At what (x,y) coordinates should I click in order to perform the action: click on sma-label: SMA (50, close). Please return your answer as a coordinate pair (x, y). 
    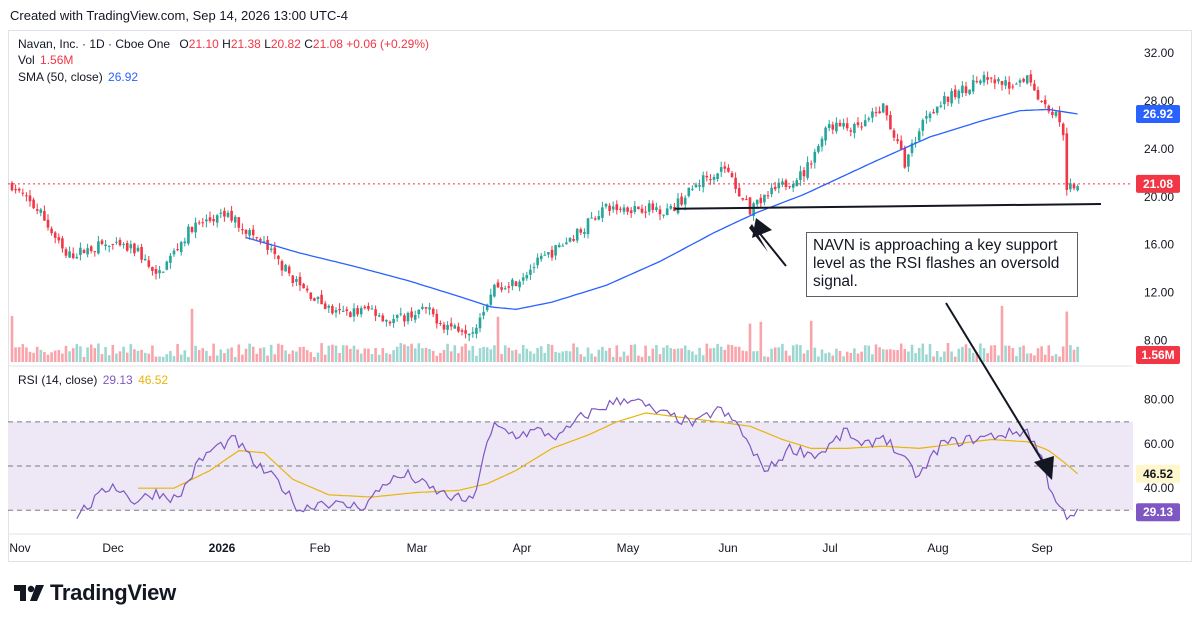
    Looking at the image, I should click on (60, 77).